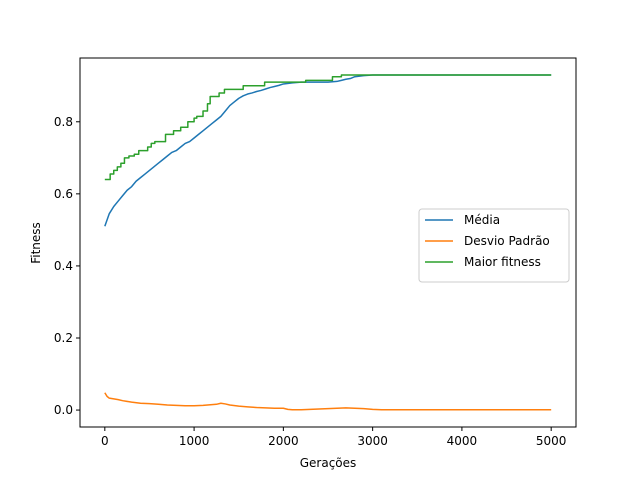  I want to click on x-tick-label: 4000, so click(462, 441).